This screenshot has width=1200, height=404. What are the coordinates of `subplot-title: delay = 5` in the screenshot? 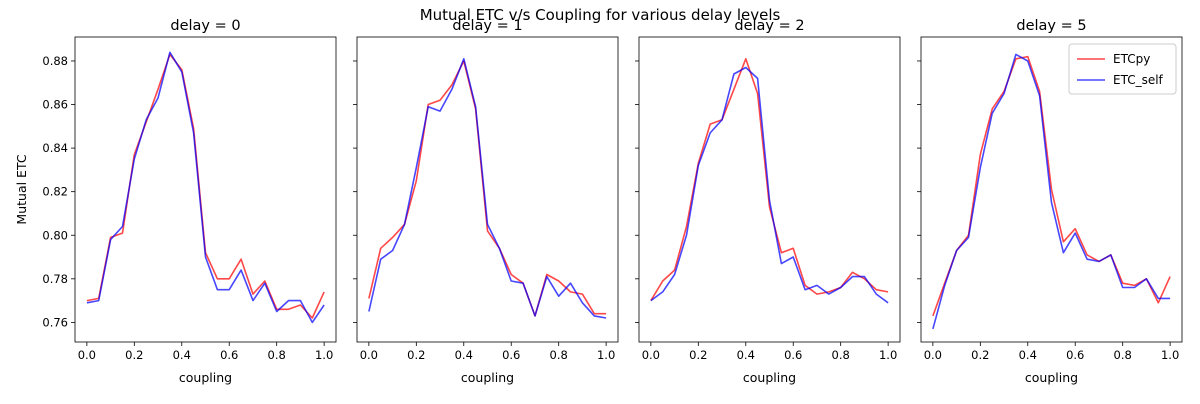 It's located at (1051, 26).